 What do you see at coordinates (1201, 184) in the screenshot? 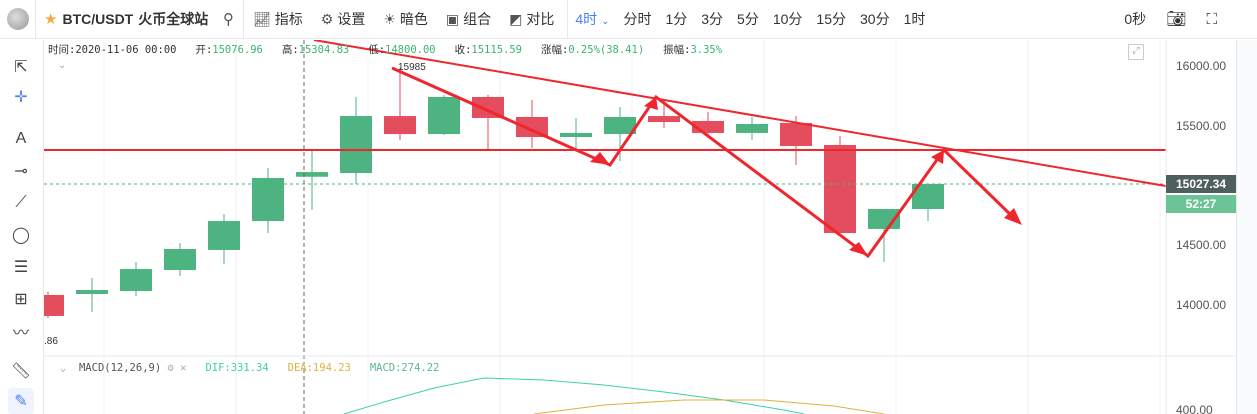
I see `current-price-tag: 15027.34` at bounding box center [1201, 184].